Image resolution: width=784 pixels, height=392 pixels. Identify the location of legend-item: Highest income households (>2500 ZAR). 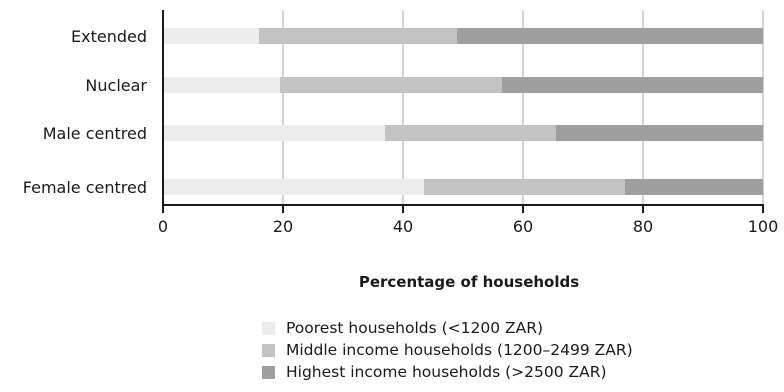
(447, 372).